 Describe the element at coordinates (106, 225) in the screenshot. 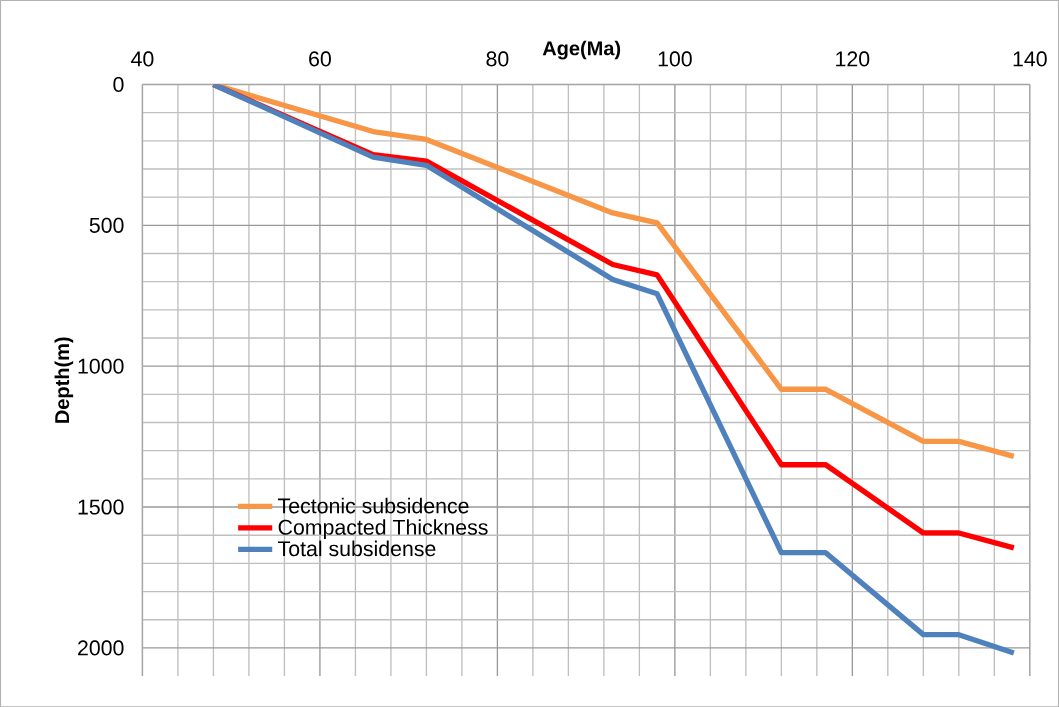

I see `y-tick-label: 500` at that location.